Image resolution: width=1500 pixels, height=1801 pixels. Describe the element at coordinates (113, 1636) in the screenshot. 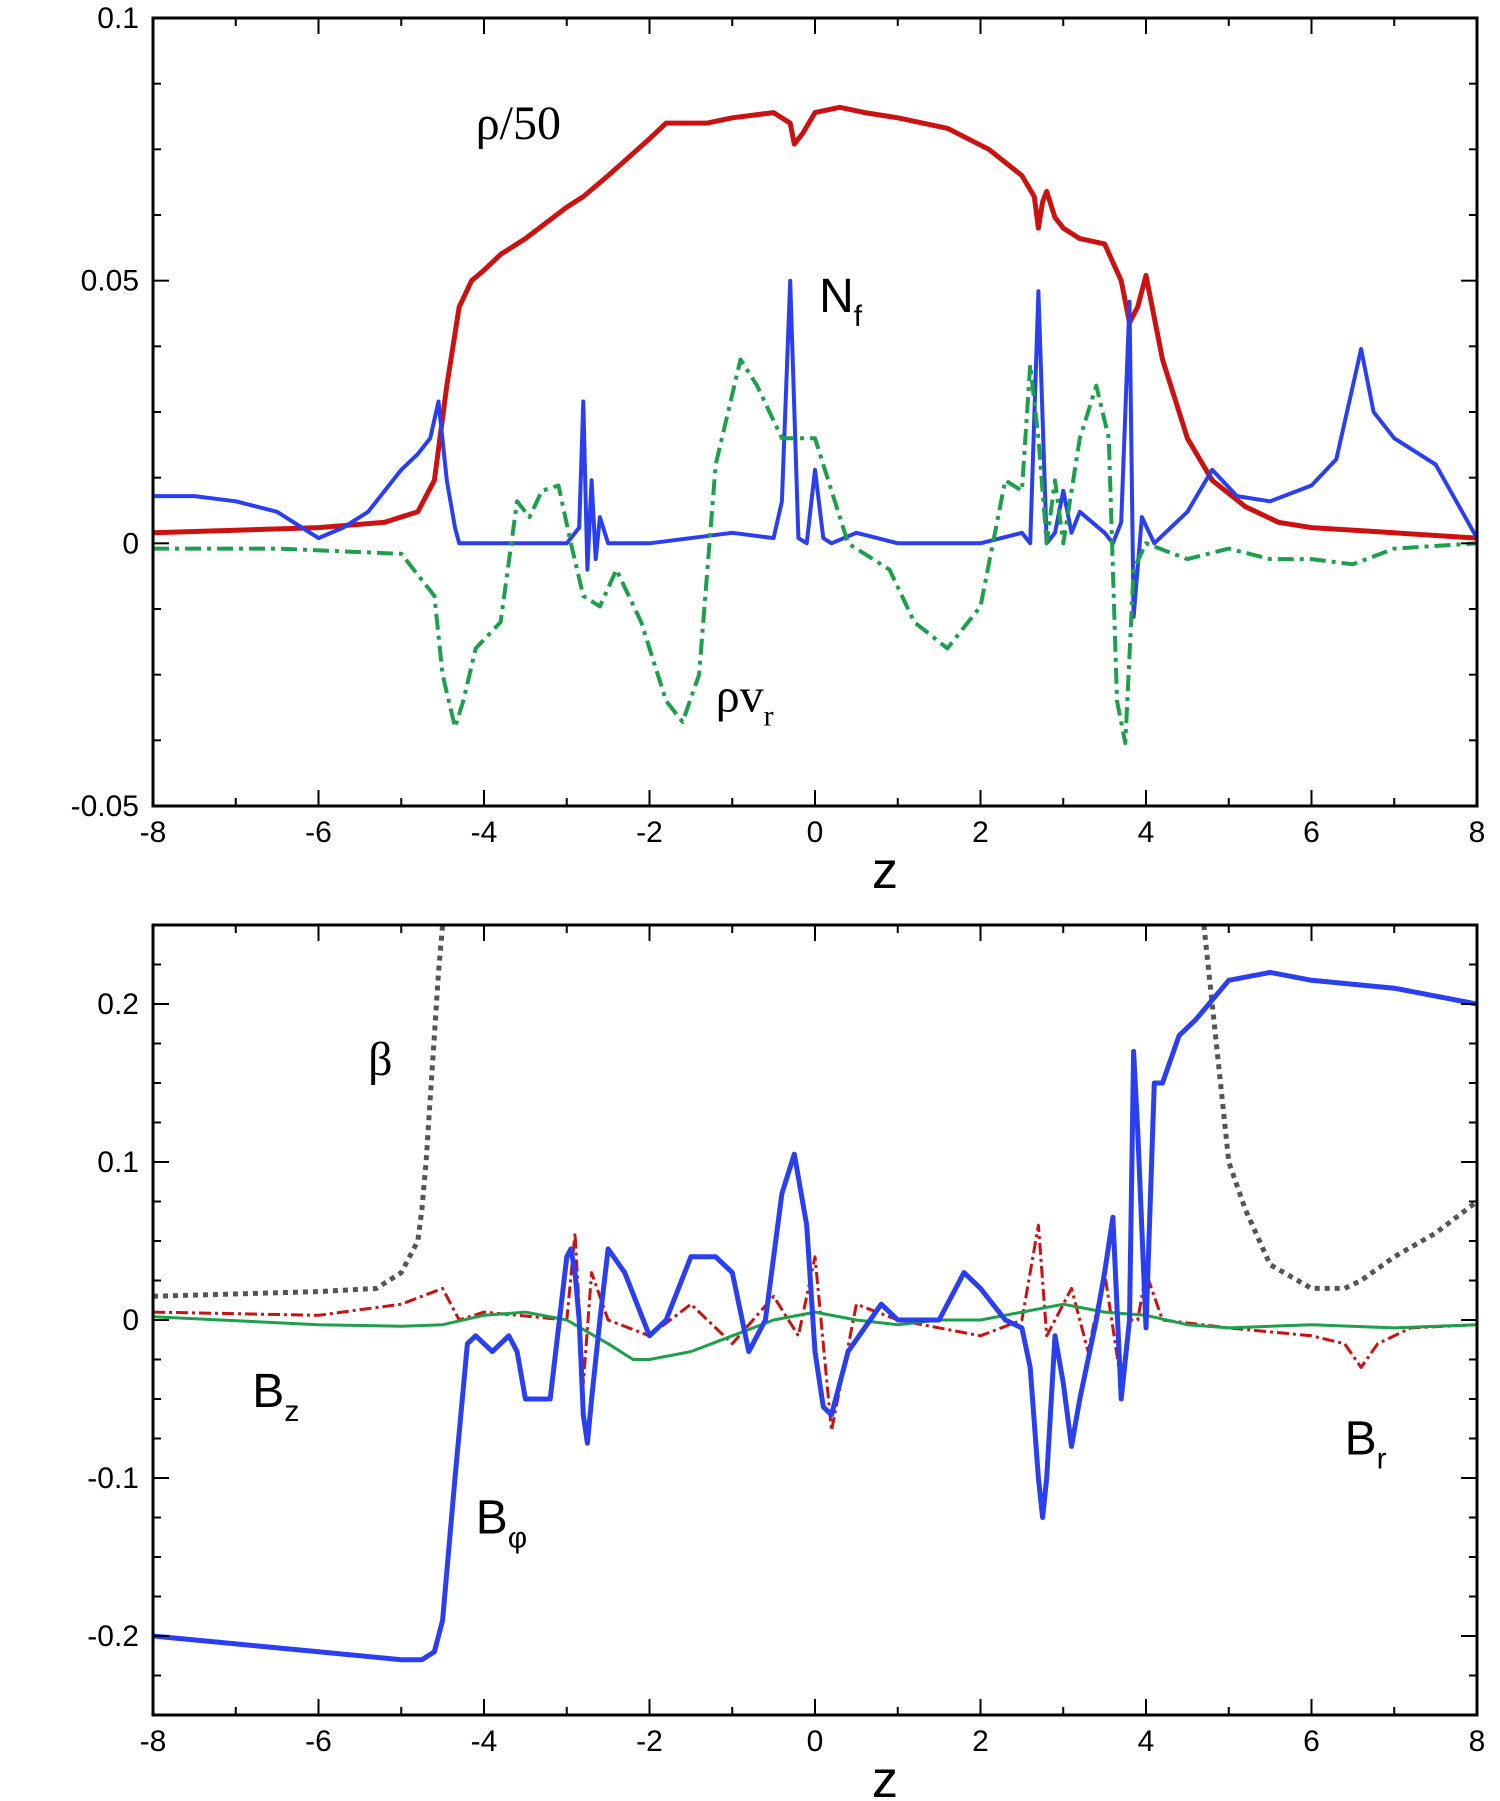

I see `y-tick-label: -0.2` at that location.